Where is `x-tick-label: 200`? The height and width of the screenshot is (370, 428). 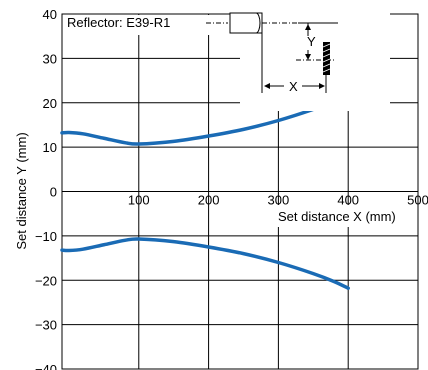
x-tick-label: 200 is located at coordinates (209, 200).